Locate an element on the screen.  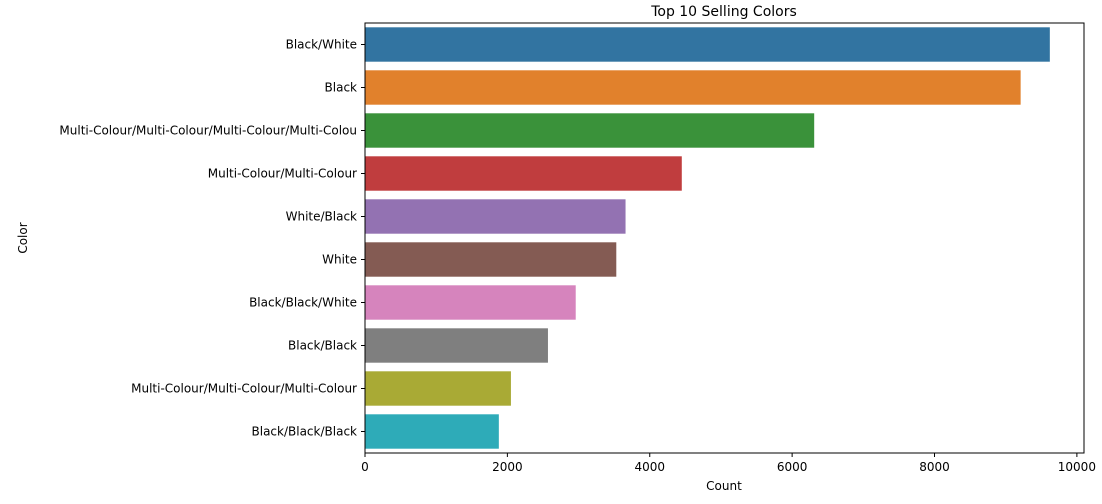
x-tick-label-3: 6000 is located at coordinates (792, 467).